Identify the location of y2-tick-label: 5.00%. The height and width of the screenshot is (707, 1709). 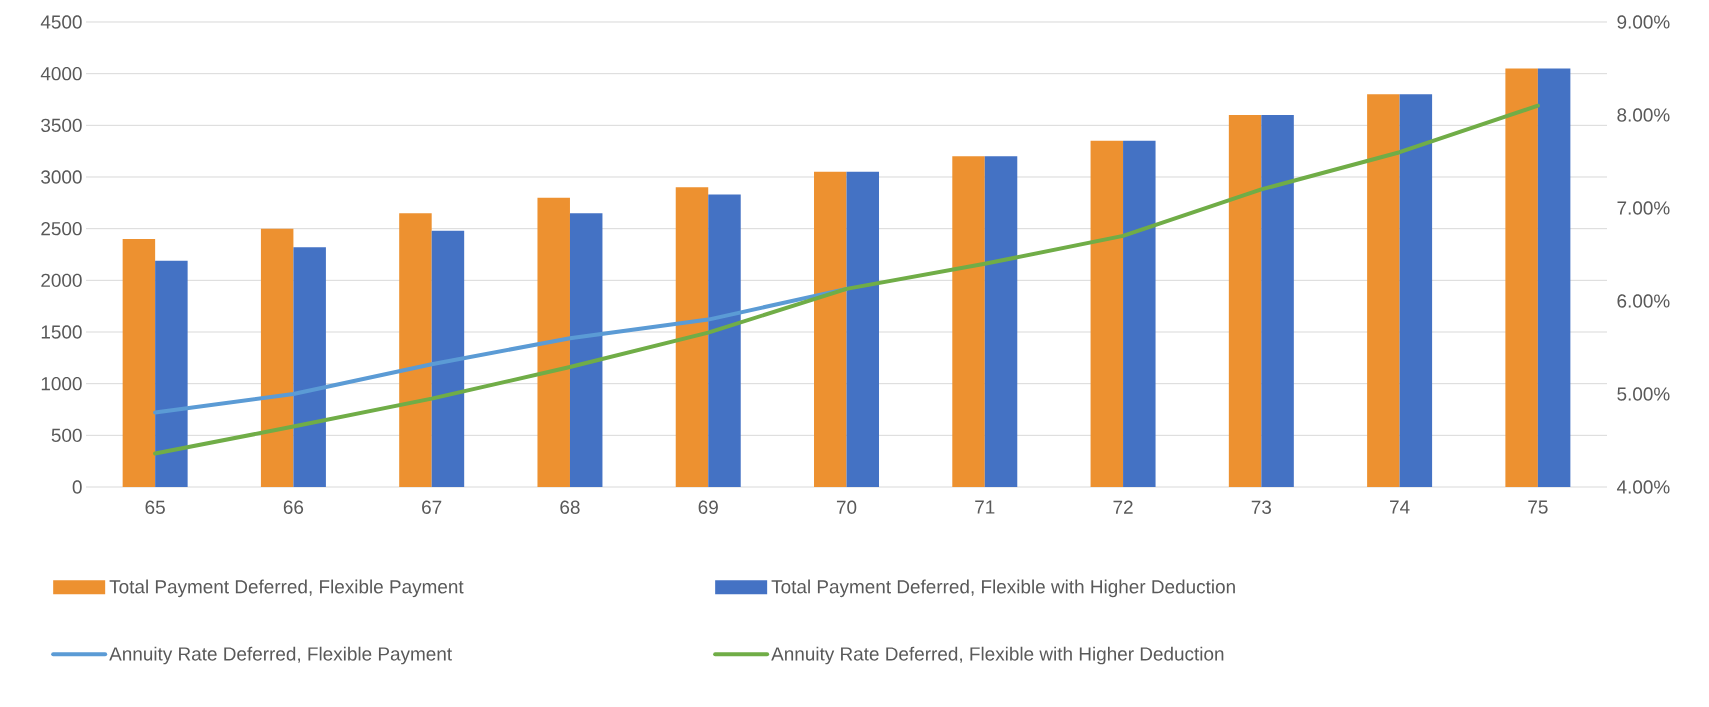
(1643, 394).